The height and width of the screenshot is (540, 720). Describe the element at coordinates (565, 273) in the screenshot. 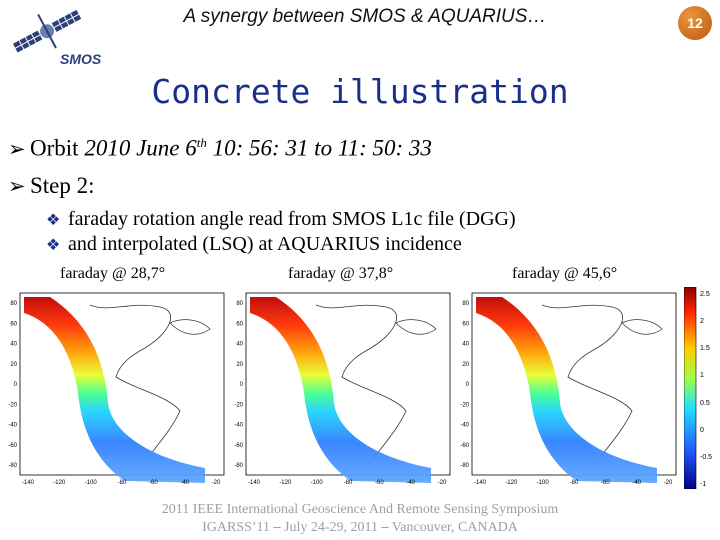

I see `plot-label-3: faraday @ 45,6°` at that location.